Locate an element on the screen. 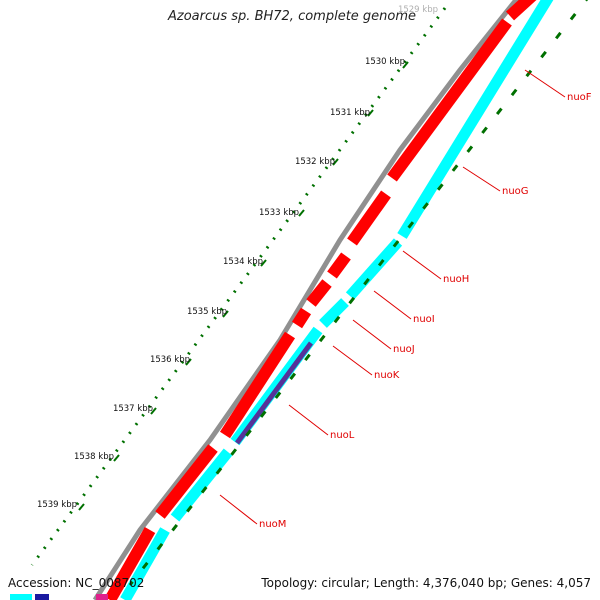 Image resolution: width=600 pixels, height=600 pixels. accession-text: Accession: NC_008702 is located at coordinates (76, 583).